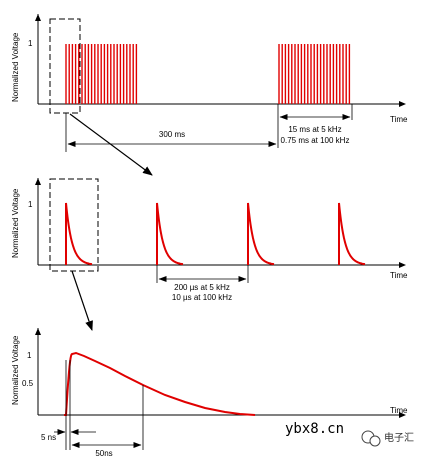 Image resolution: width=438 pixels, height=459 pixels. Describe the element at coordinates (103, 453) in the screenshot. I see `width-label: 50ns` at that location.